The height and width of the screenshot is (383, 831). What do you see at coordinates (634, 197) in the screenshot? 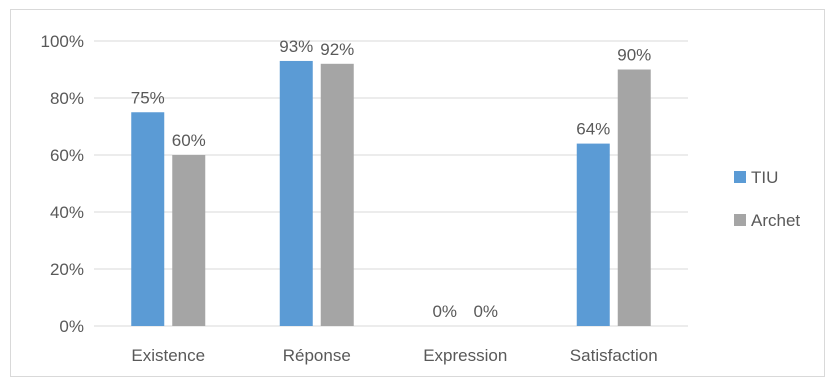
I see `bar-archet-satisfaction` at bounding box center [634, 197].